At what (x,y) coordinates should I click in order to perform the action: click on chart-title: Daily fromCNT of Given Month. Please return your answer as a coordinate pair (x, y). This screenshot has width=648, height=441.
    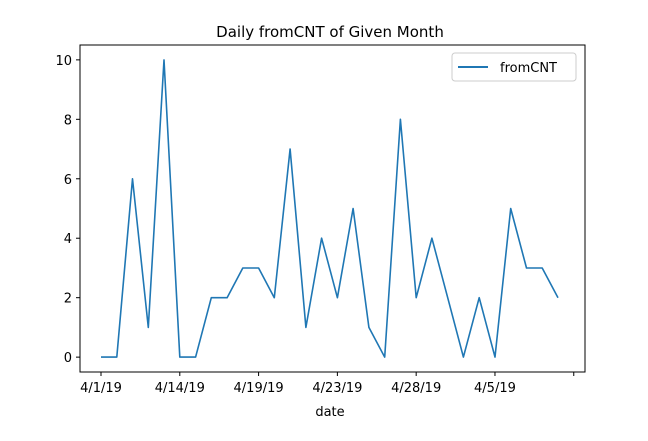
    Looking at the image, I should click on (330, 32).